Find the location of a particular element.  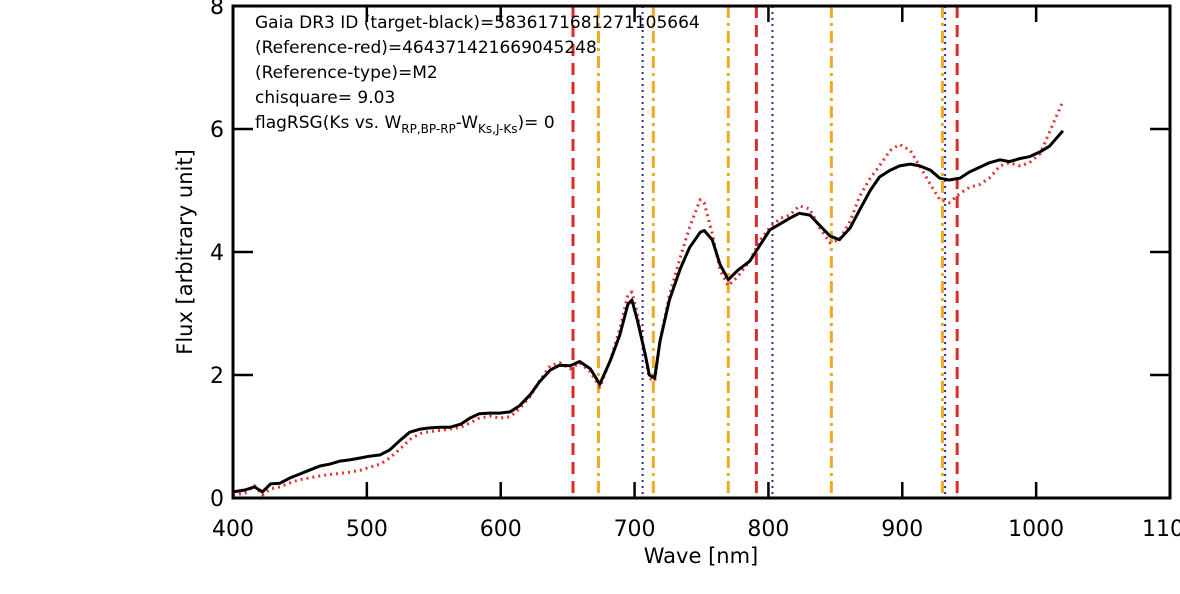

annotation-subscript: RP,BP-RP is located at coordinates (428, 129).